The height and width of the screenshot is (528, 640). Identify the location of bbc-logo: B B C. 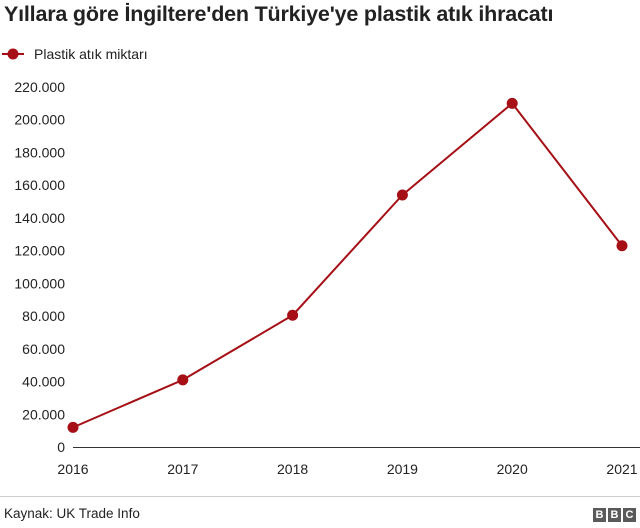
(614, 515).